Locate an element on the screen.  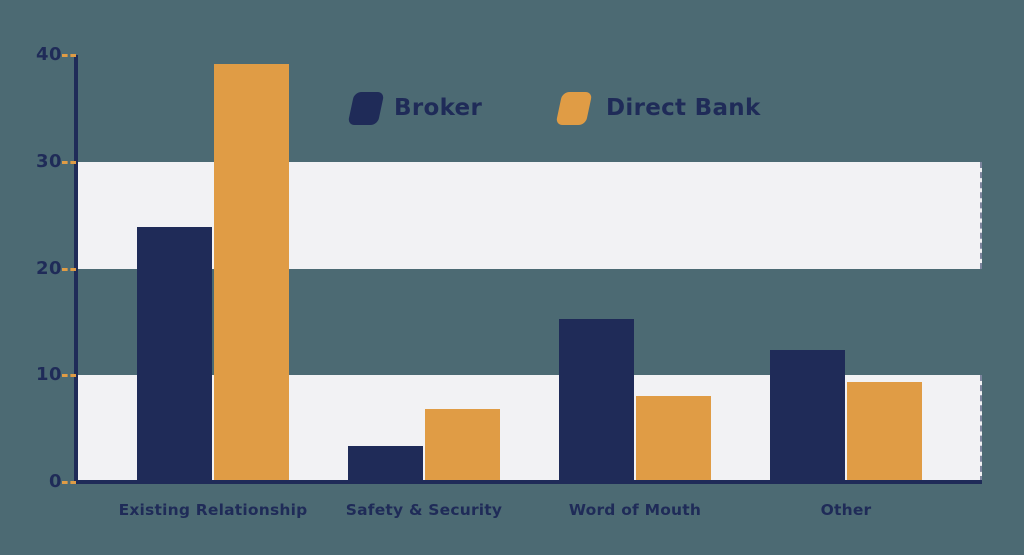
bar-broker-existing-relationship is located at coordinates (174, 354).